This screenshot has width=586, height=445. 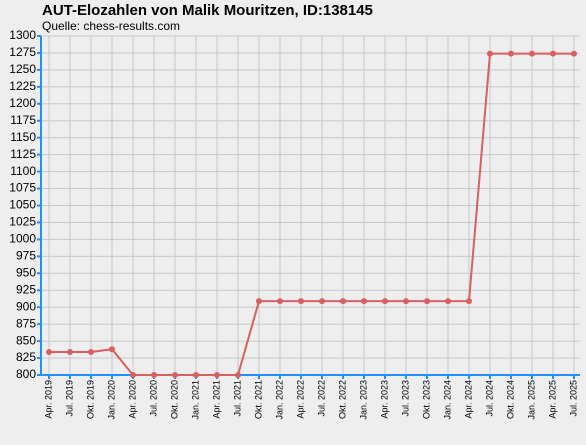 I want to click on x-tick-label: Jan. 2025, so click(x=531, y=400).